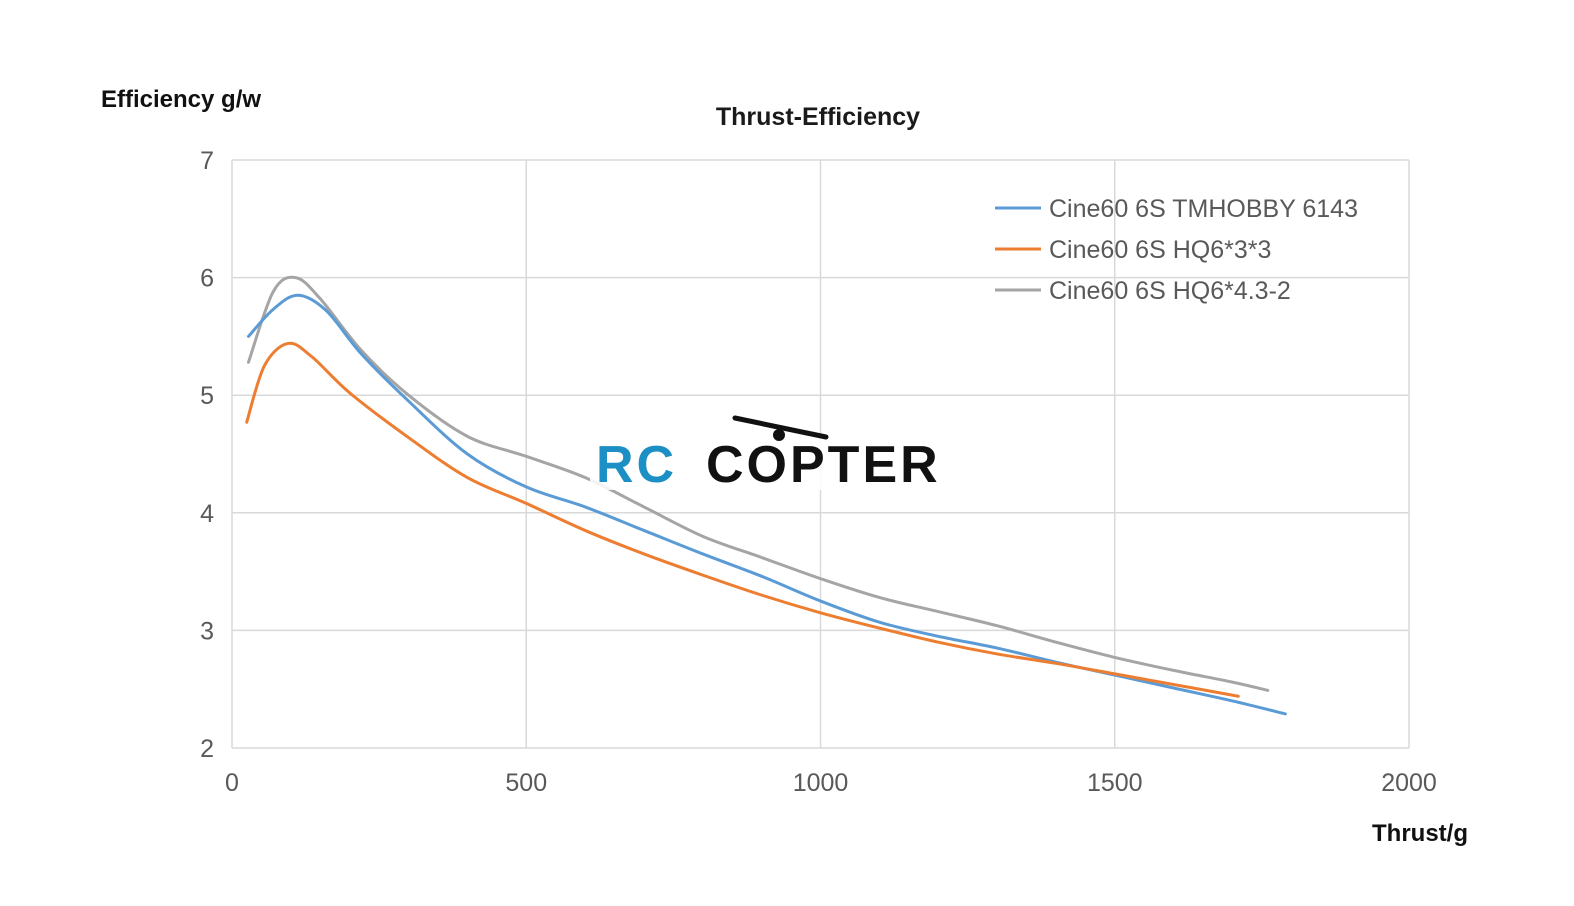  I want to click on y-tick-label: 3, so click(207, 631).